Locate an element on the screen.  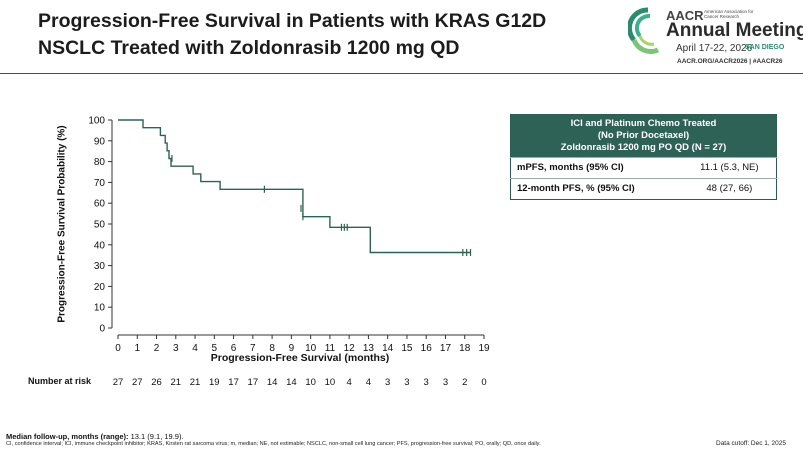
x-tick-label: 19 is located at coordinates (484, 348).